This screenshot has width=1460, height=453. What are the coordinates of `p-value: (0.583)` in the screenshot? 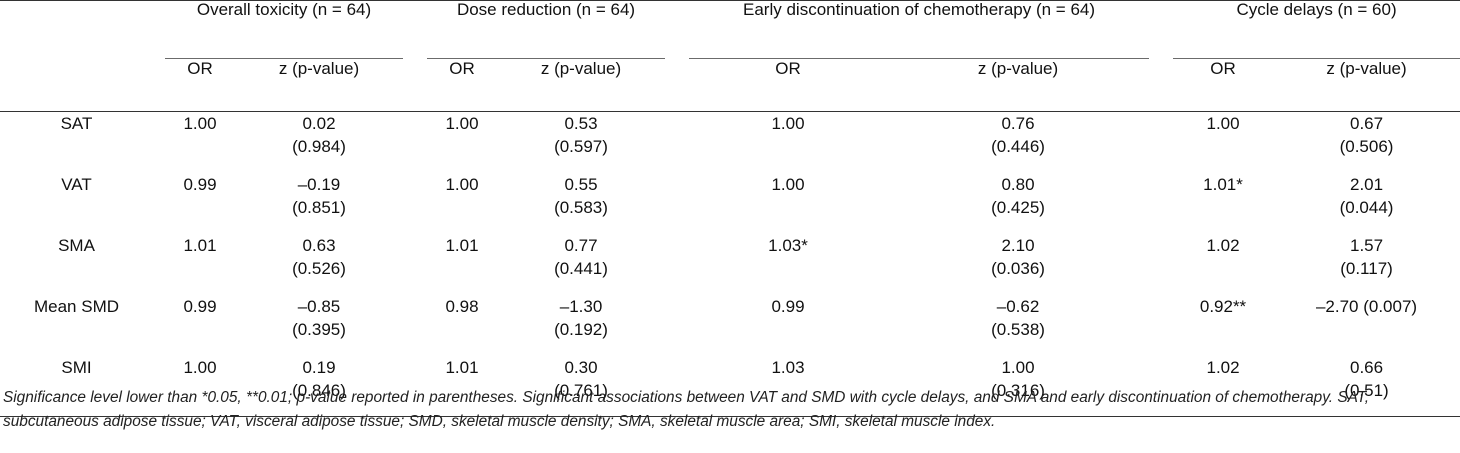 It's located at (581, 207).